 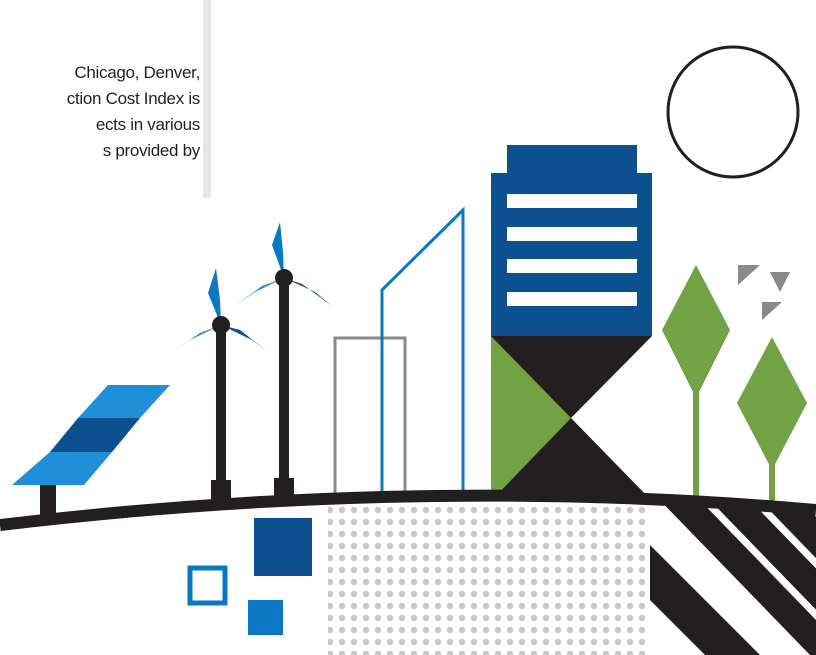 I want to click on sidebar-divider, so click(x=207, y=99).